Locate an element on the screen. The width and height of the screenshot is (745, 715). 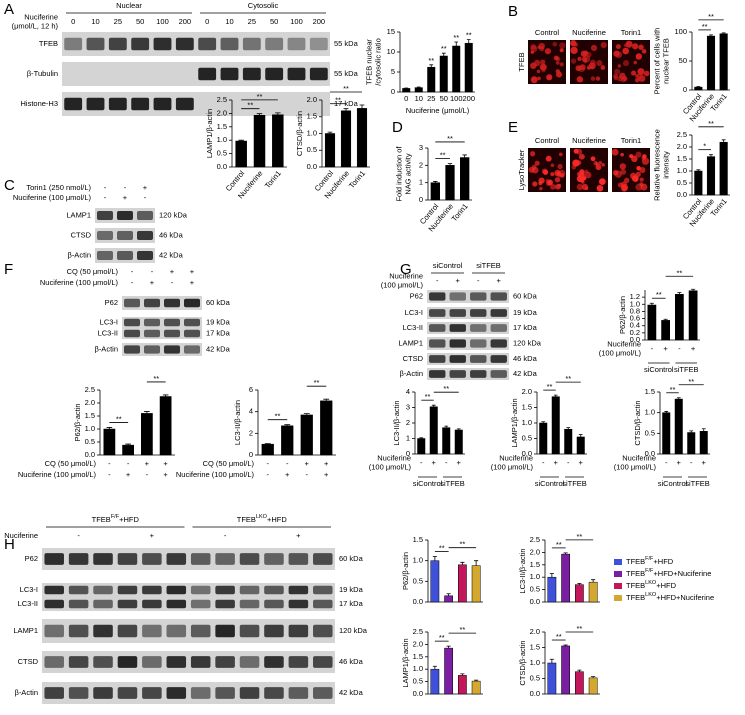
row-label: Nuciferine (100 μmol/L) is located at coordinates (57, 474).